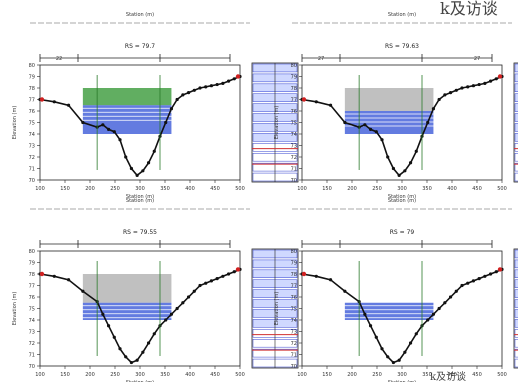 This screenshot has width=518, height=382. Describe the element at coordinates (32, 264) in the screenshot. I see `y-tick-label: 79` at that location.